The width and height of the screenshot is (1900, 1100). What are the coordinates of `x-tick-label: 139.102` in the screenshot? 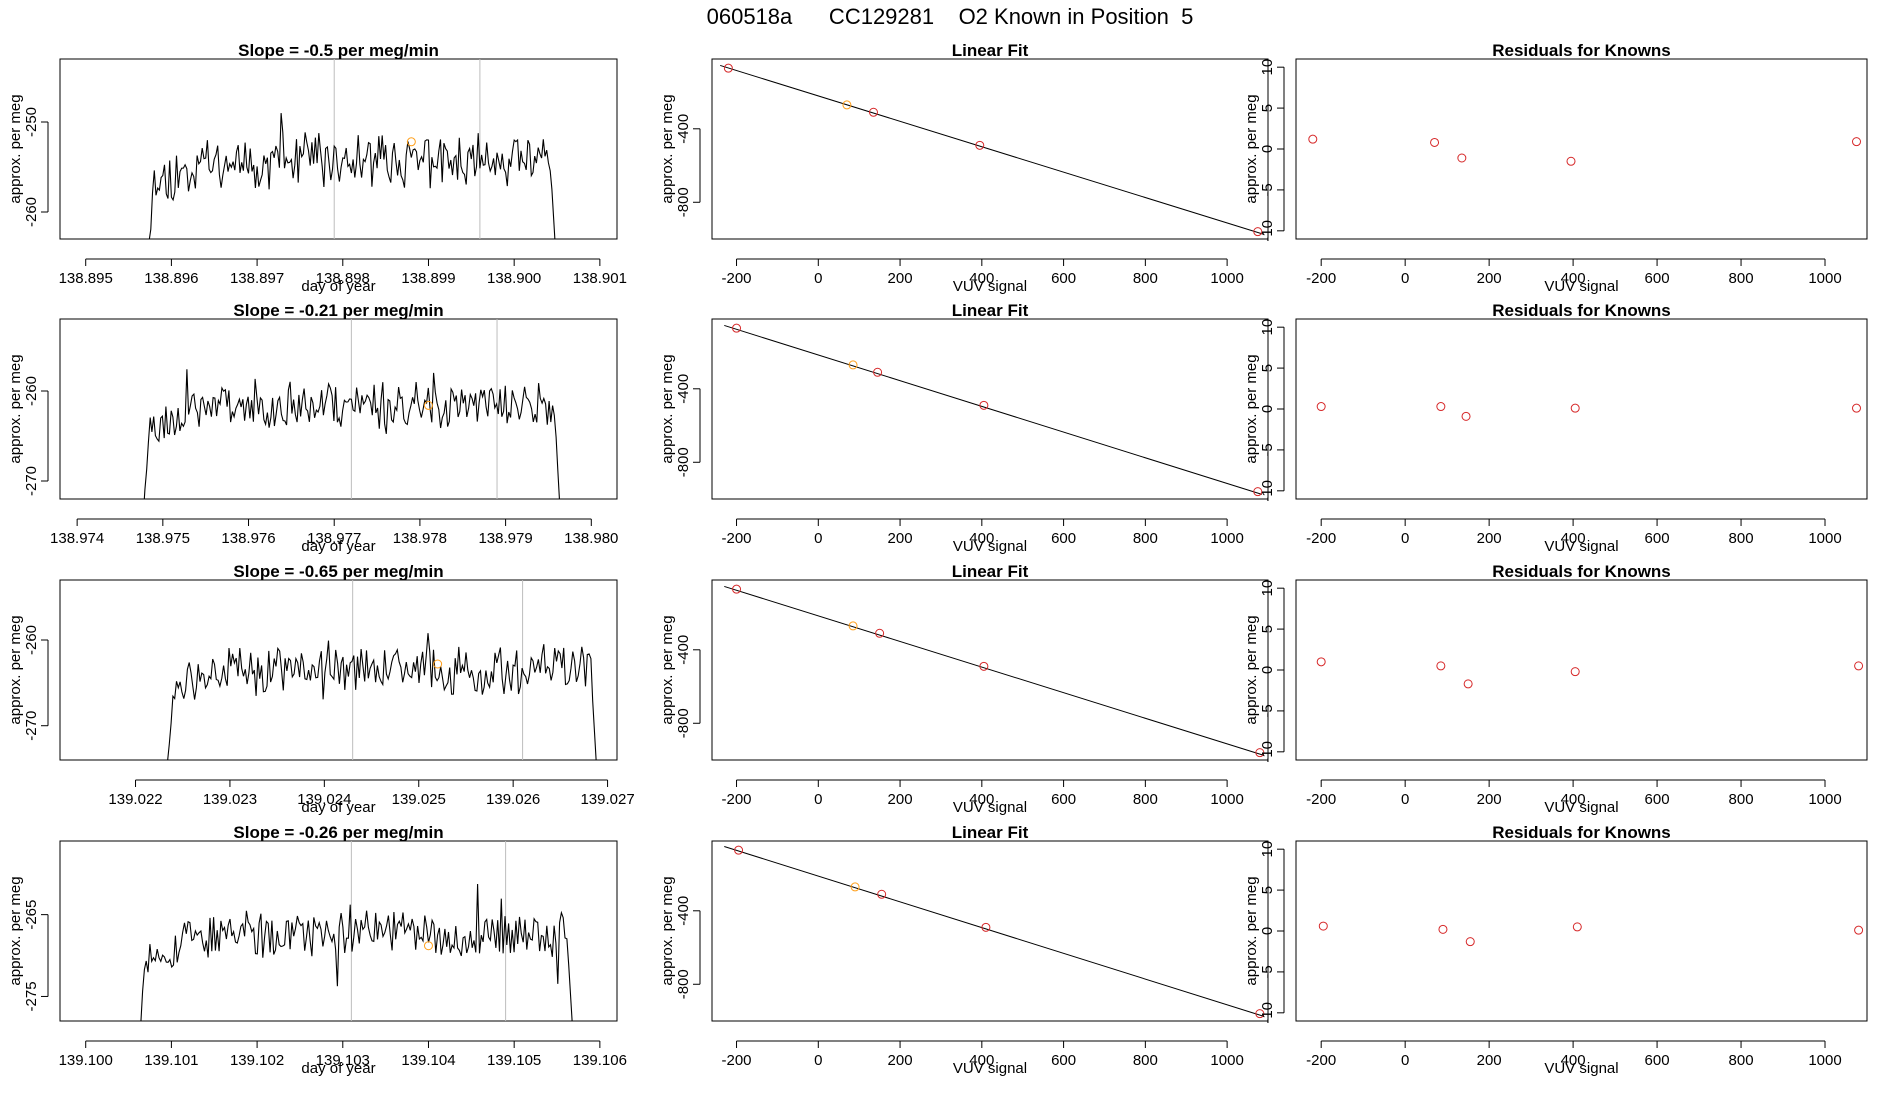 It's located at (257, 1060).